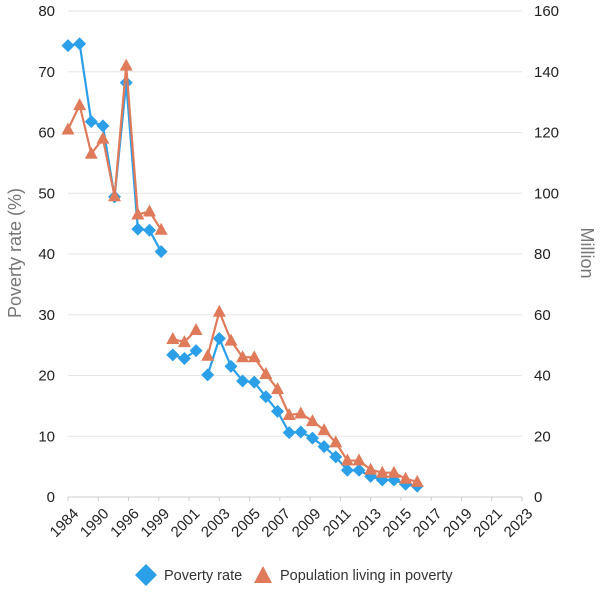 The image size is (600, 600). What do you see at coordinates (46, 436) in the screenshot?
I see `left-tick-label: 10` at bounding box center [46, 436].